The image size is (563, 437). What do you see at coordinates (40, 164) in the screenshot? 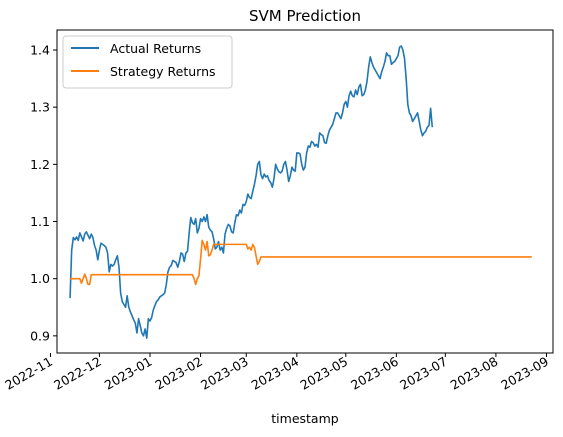
I see `y-tick-label: 1.2` at bounding box center [40, 164].